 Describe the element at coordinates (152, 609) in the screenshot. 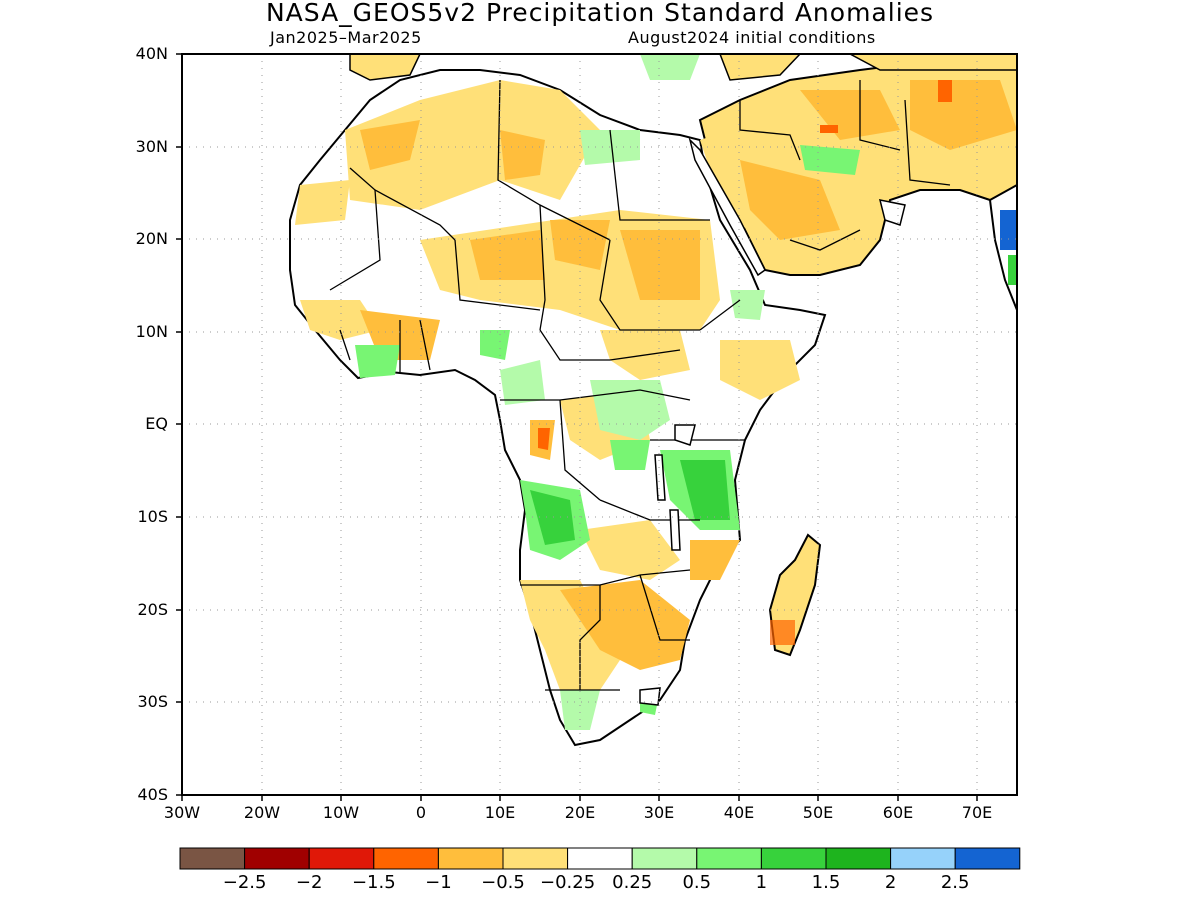

I see `lat-label: 20S` at that location.